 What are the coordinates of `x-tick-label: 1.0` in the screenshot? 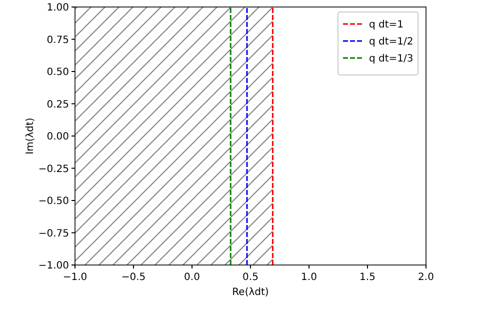 It's located at (309, 277).